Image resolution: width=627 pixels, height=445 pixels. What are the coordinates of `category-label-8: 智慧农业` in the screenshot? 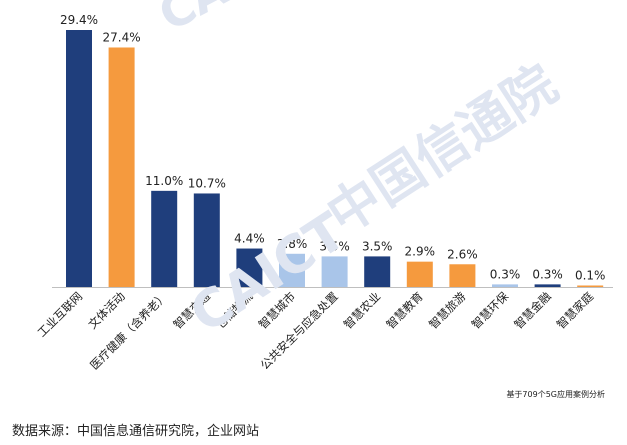 It's located at (362, 310).